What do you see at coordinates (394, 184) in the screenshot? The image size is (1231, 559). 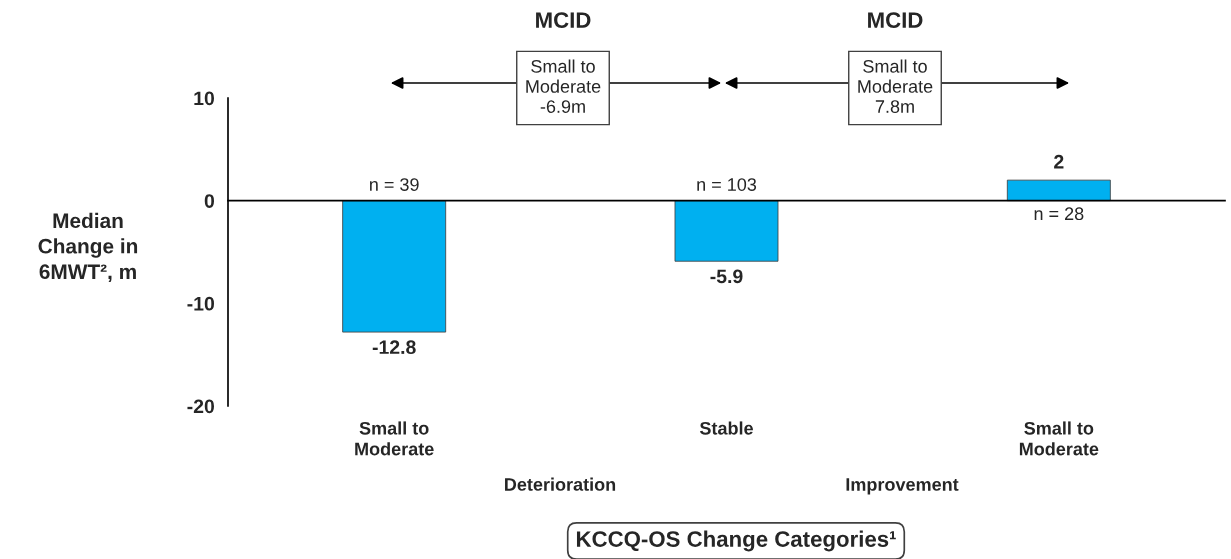 I see `annotation: n = 39` at bounding box center [394, 184].